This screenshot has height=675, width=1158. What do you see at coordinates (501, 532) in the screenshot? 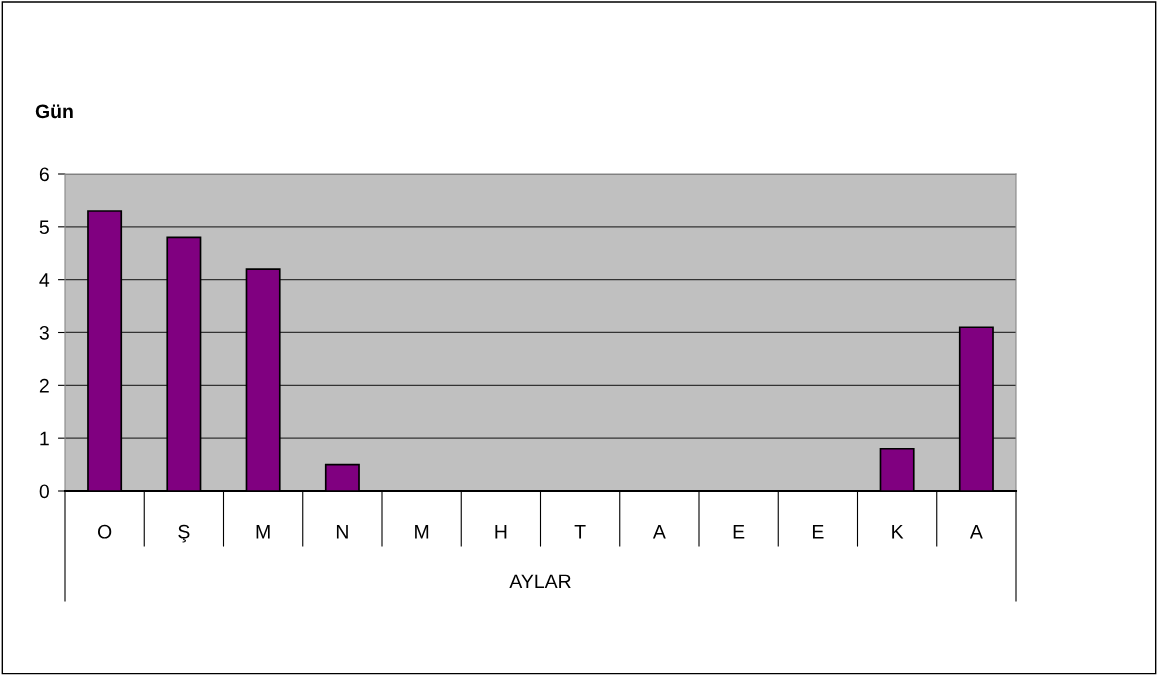
I see `x-tick-label: H` at bounding box center [501, 532].